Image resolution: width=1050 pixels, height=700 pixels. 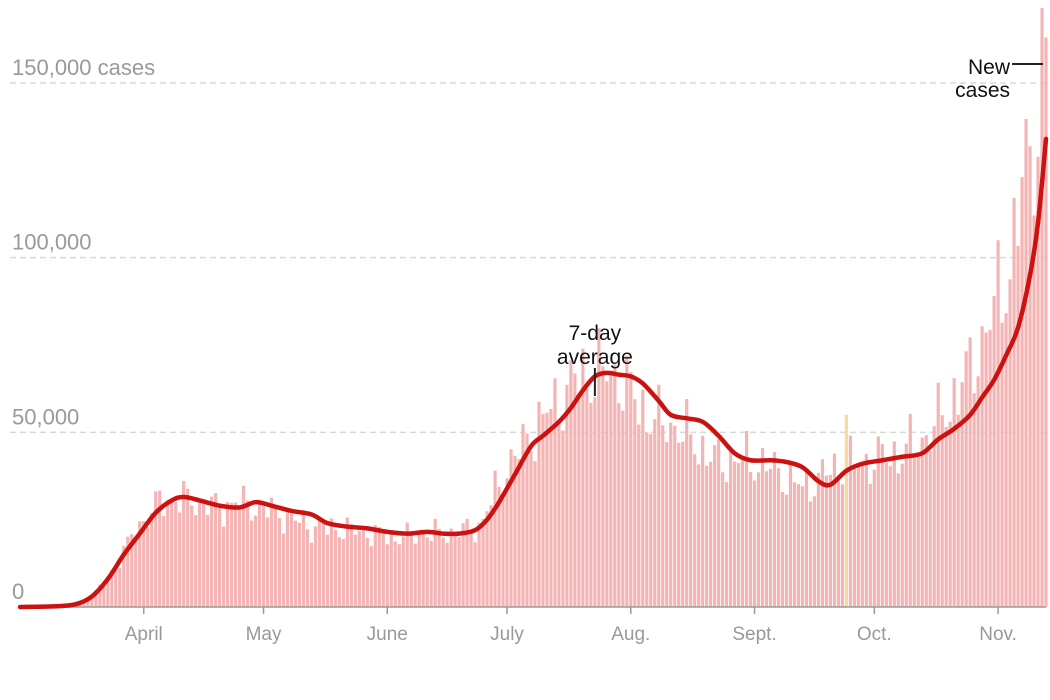 I want to click on annotation-text: 7-day, so click(x=595, y=333).